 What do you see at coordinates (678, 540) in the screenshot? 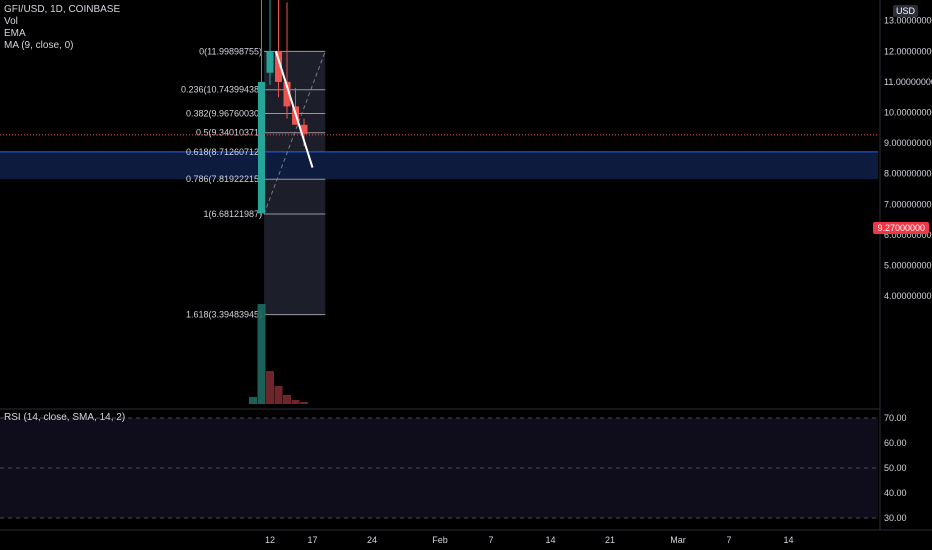
I see `time-tick-label: Mar` at bounding box center [678, 540].